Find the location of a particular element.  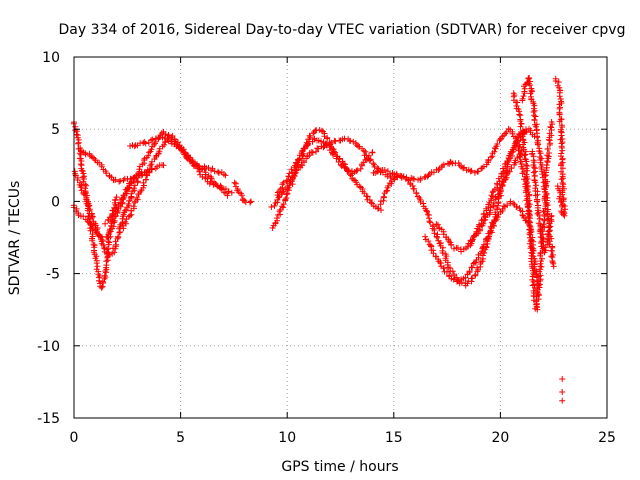

x-tick-label: 10 is located at coordinates (287, 438).